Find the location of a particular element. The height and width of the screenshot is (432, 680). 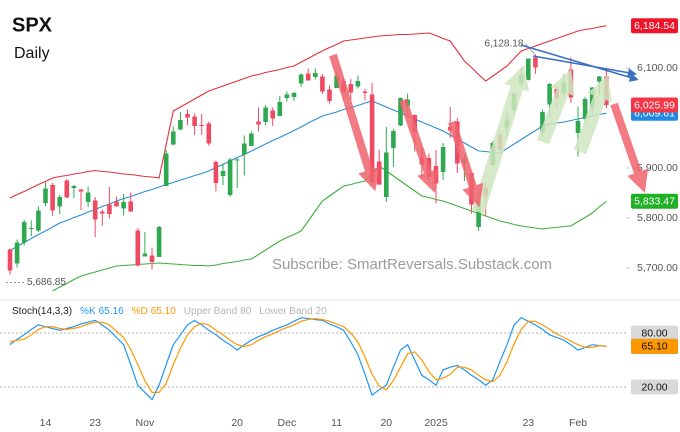

x-tick-label: Feb is located at coordinates (578, 423).